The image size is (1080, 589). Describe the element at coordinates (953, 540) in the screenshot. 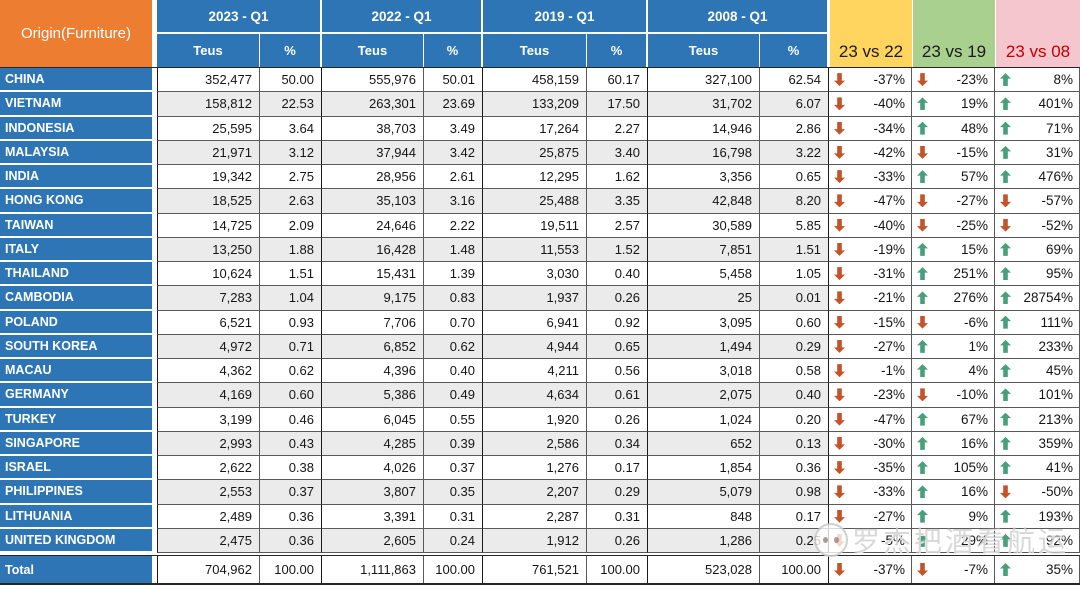

I see `comparison-cell: 29%` at that location.